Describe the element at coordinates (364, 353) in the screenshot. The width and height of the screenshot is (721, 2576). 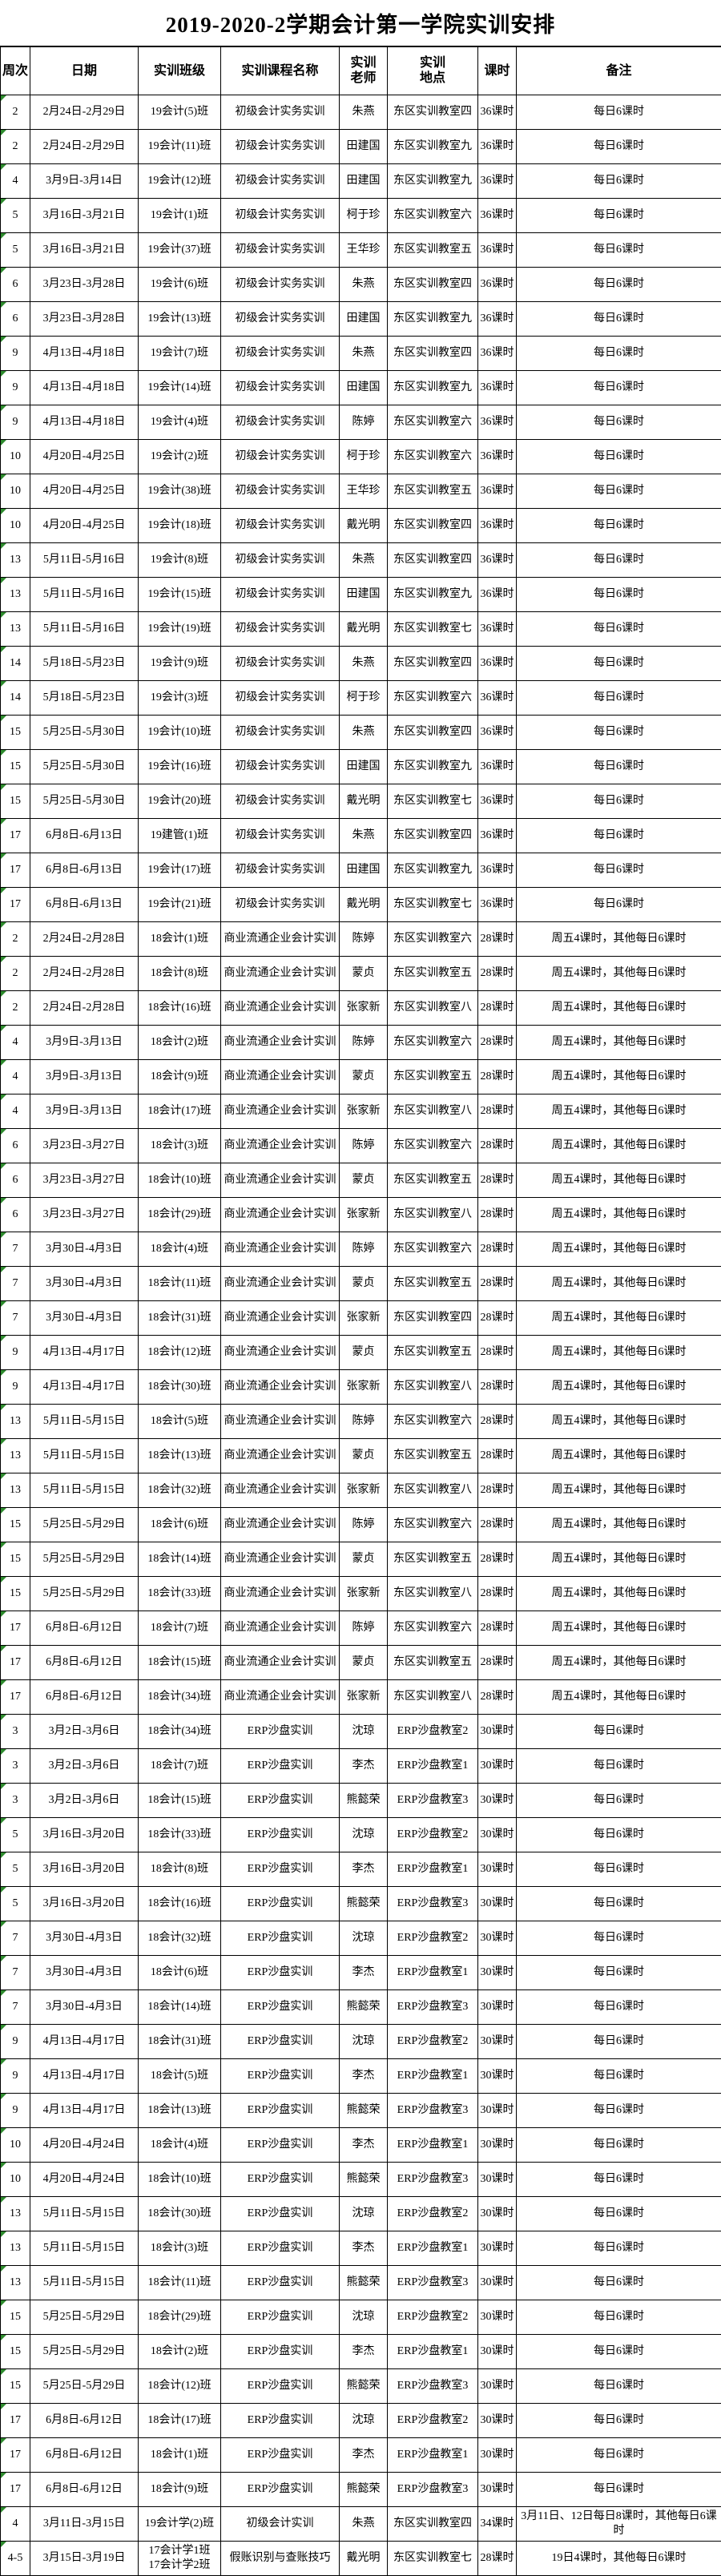
I see `cell-teacher: 朱燕` at that location.